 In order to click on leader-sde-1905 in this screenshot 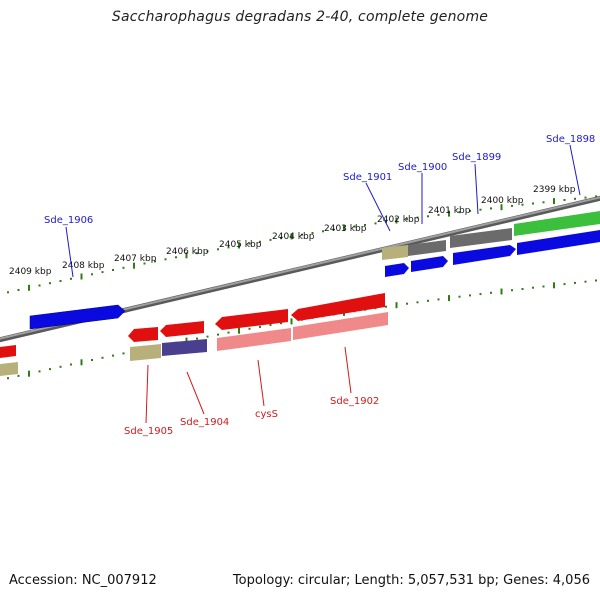, I will do `click(147, 394)`.